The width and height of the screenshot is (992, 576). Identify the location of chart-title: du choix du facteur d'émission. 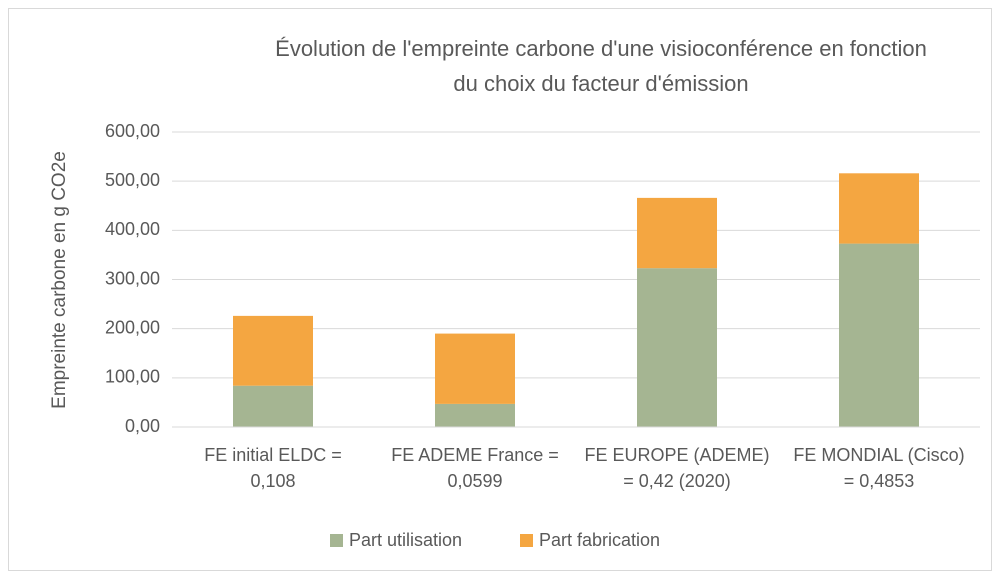
(600, 83).